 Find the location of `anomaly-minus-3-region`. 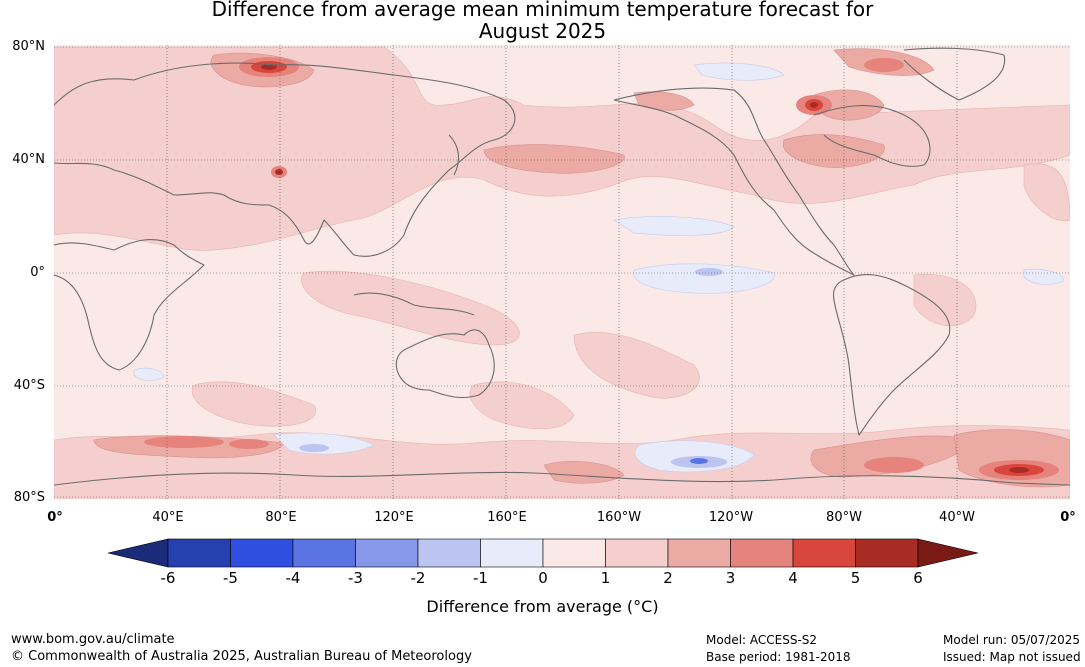

anomaly-minus-3-region is located at coordinates (699, 461).